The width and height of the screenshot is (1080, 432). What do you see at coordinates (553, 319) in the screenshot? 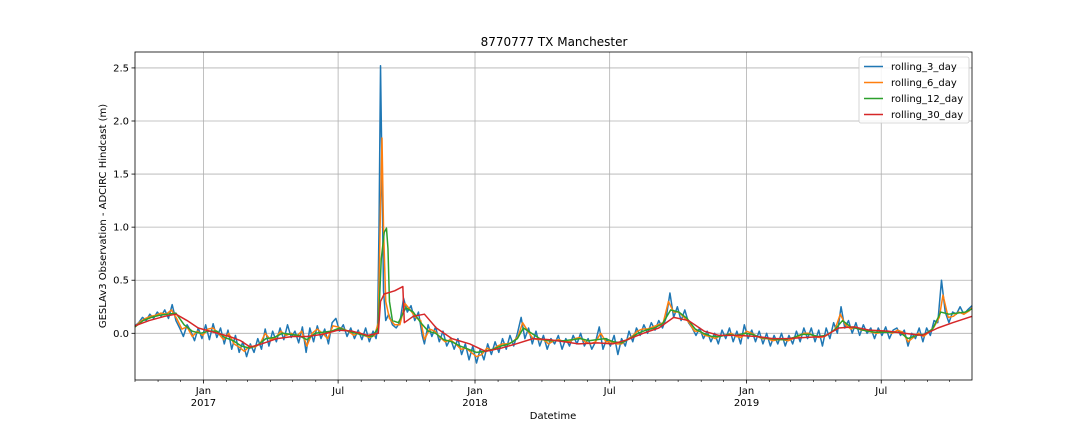
I see `series-line-rolling-30-day` at bounding box center [553, 319].